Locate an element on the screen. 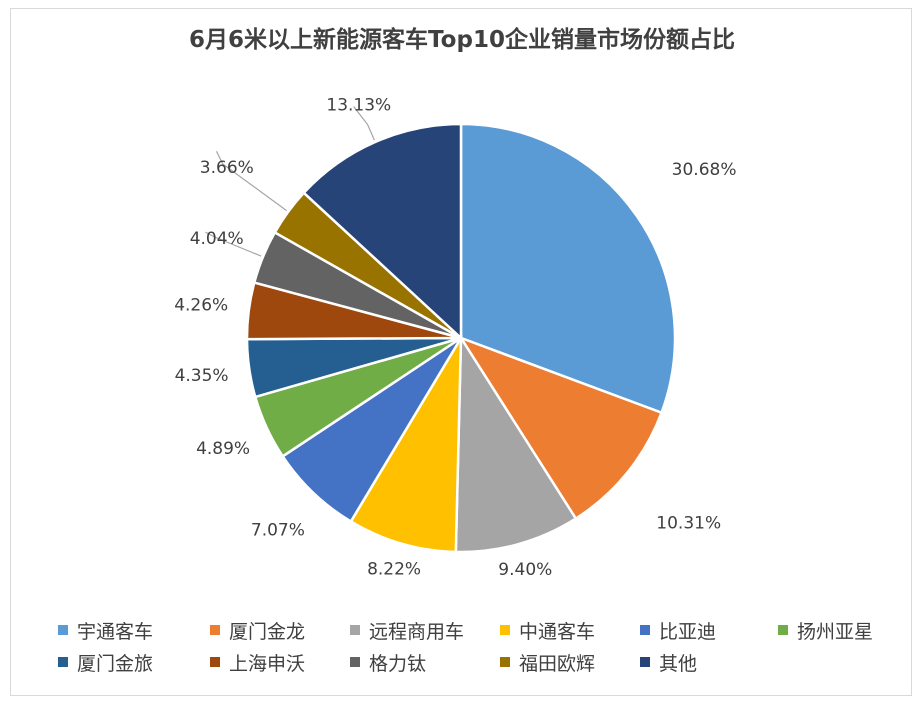 Image resolution: width=924 pixels, height=706 pixels. legend-label: 格力钛 is located at coordinates (398, 663).